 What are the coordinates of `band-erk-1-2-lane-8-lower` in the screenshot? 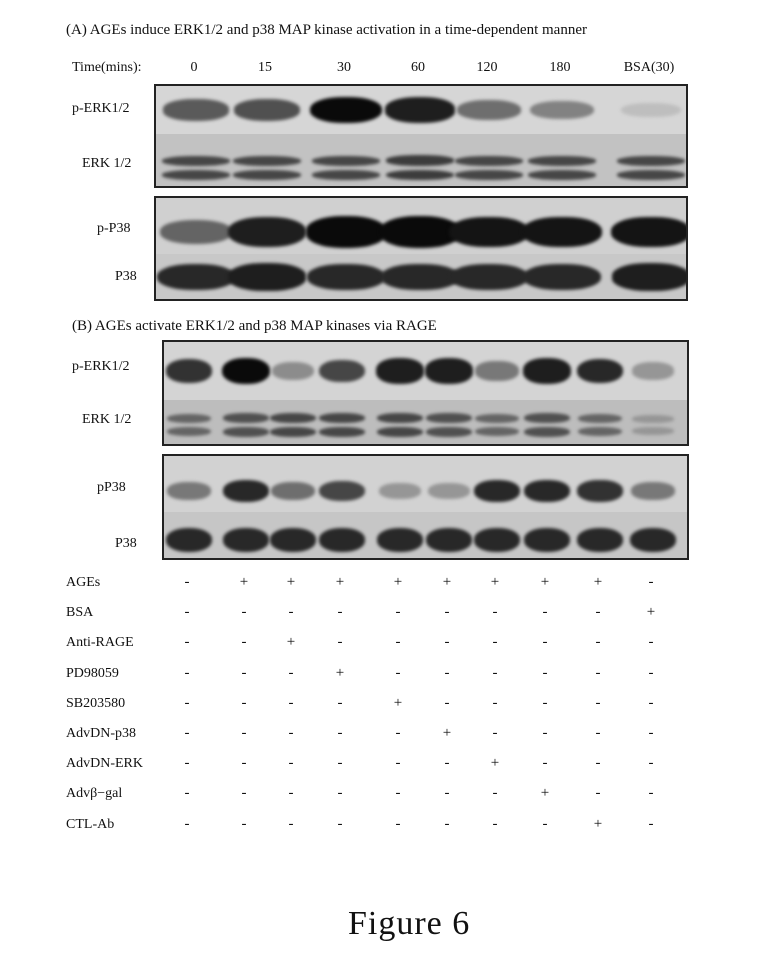 It's located at (547, 432).